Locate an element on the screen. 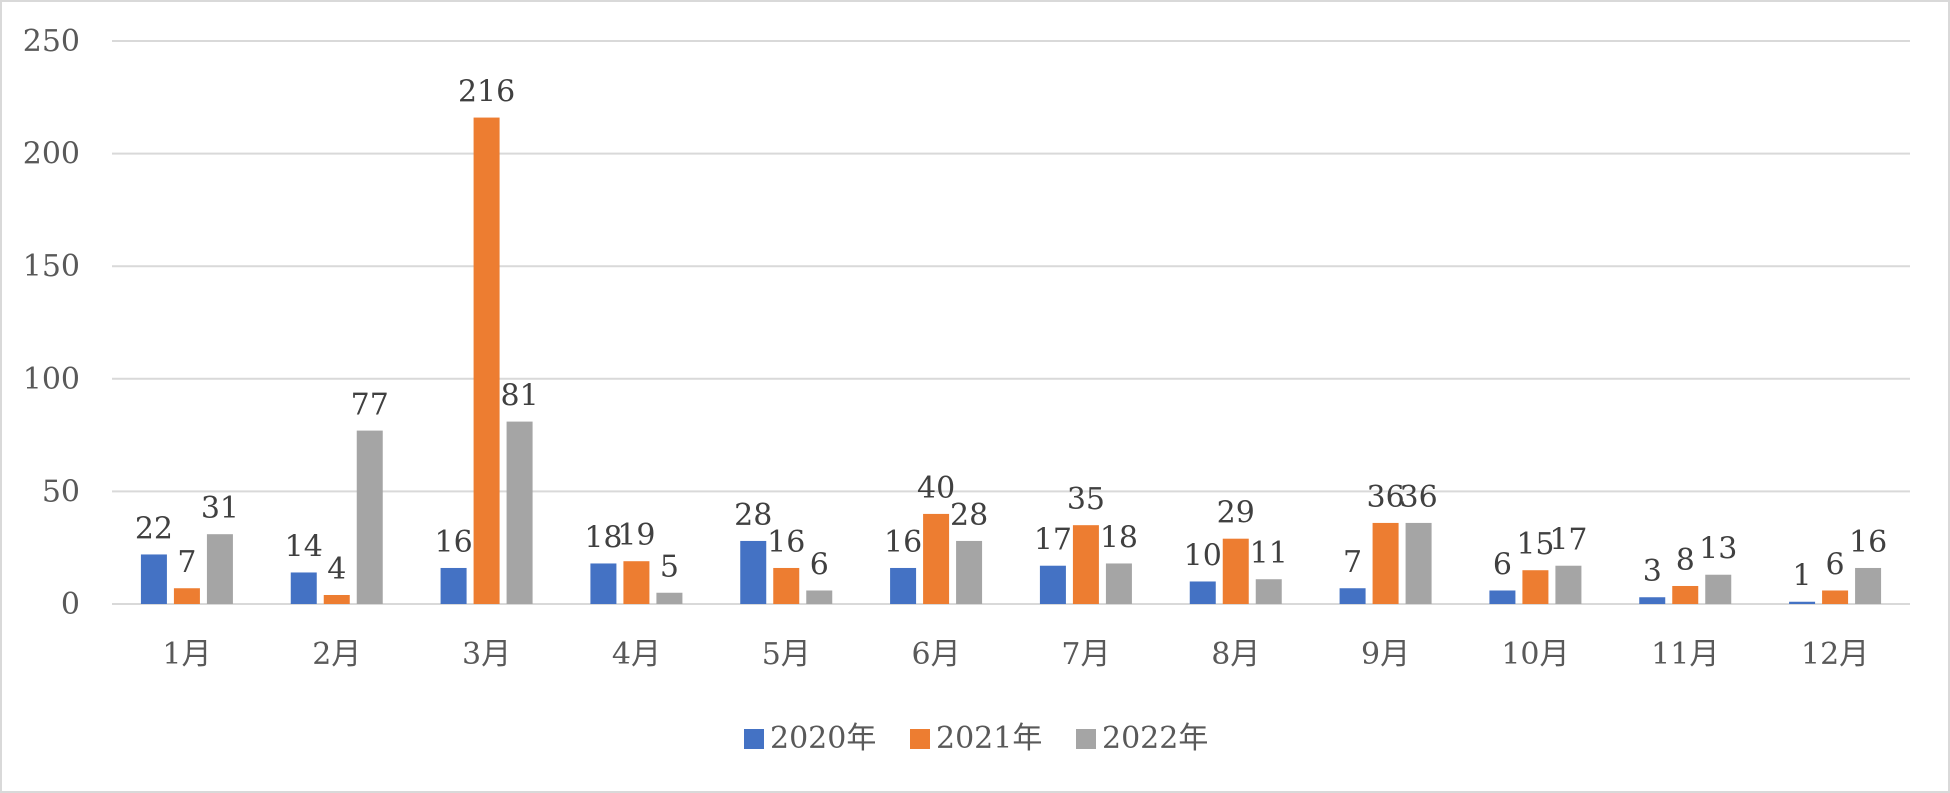 The height and width of the screenshot is (793, 1950). data-label: 28 is located at coordinates (969, 515).